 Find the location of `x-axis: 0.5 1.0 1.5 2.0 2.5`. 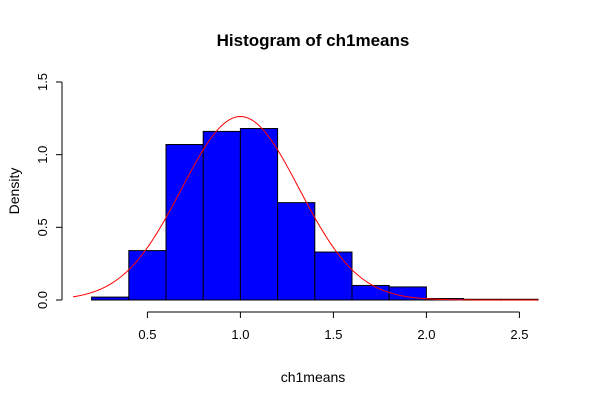

x-axis: 0.5 1.0 1.5 2.0 2.5 is located at coordinates (333, 326).